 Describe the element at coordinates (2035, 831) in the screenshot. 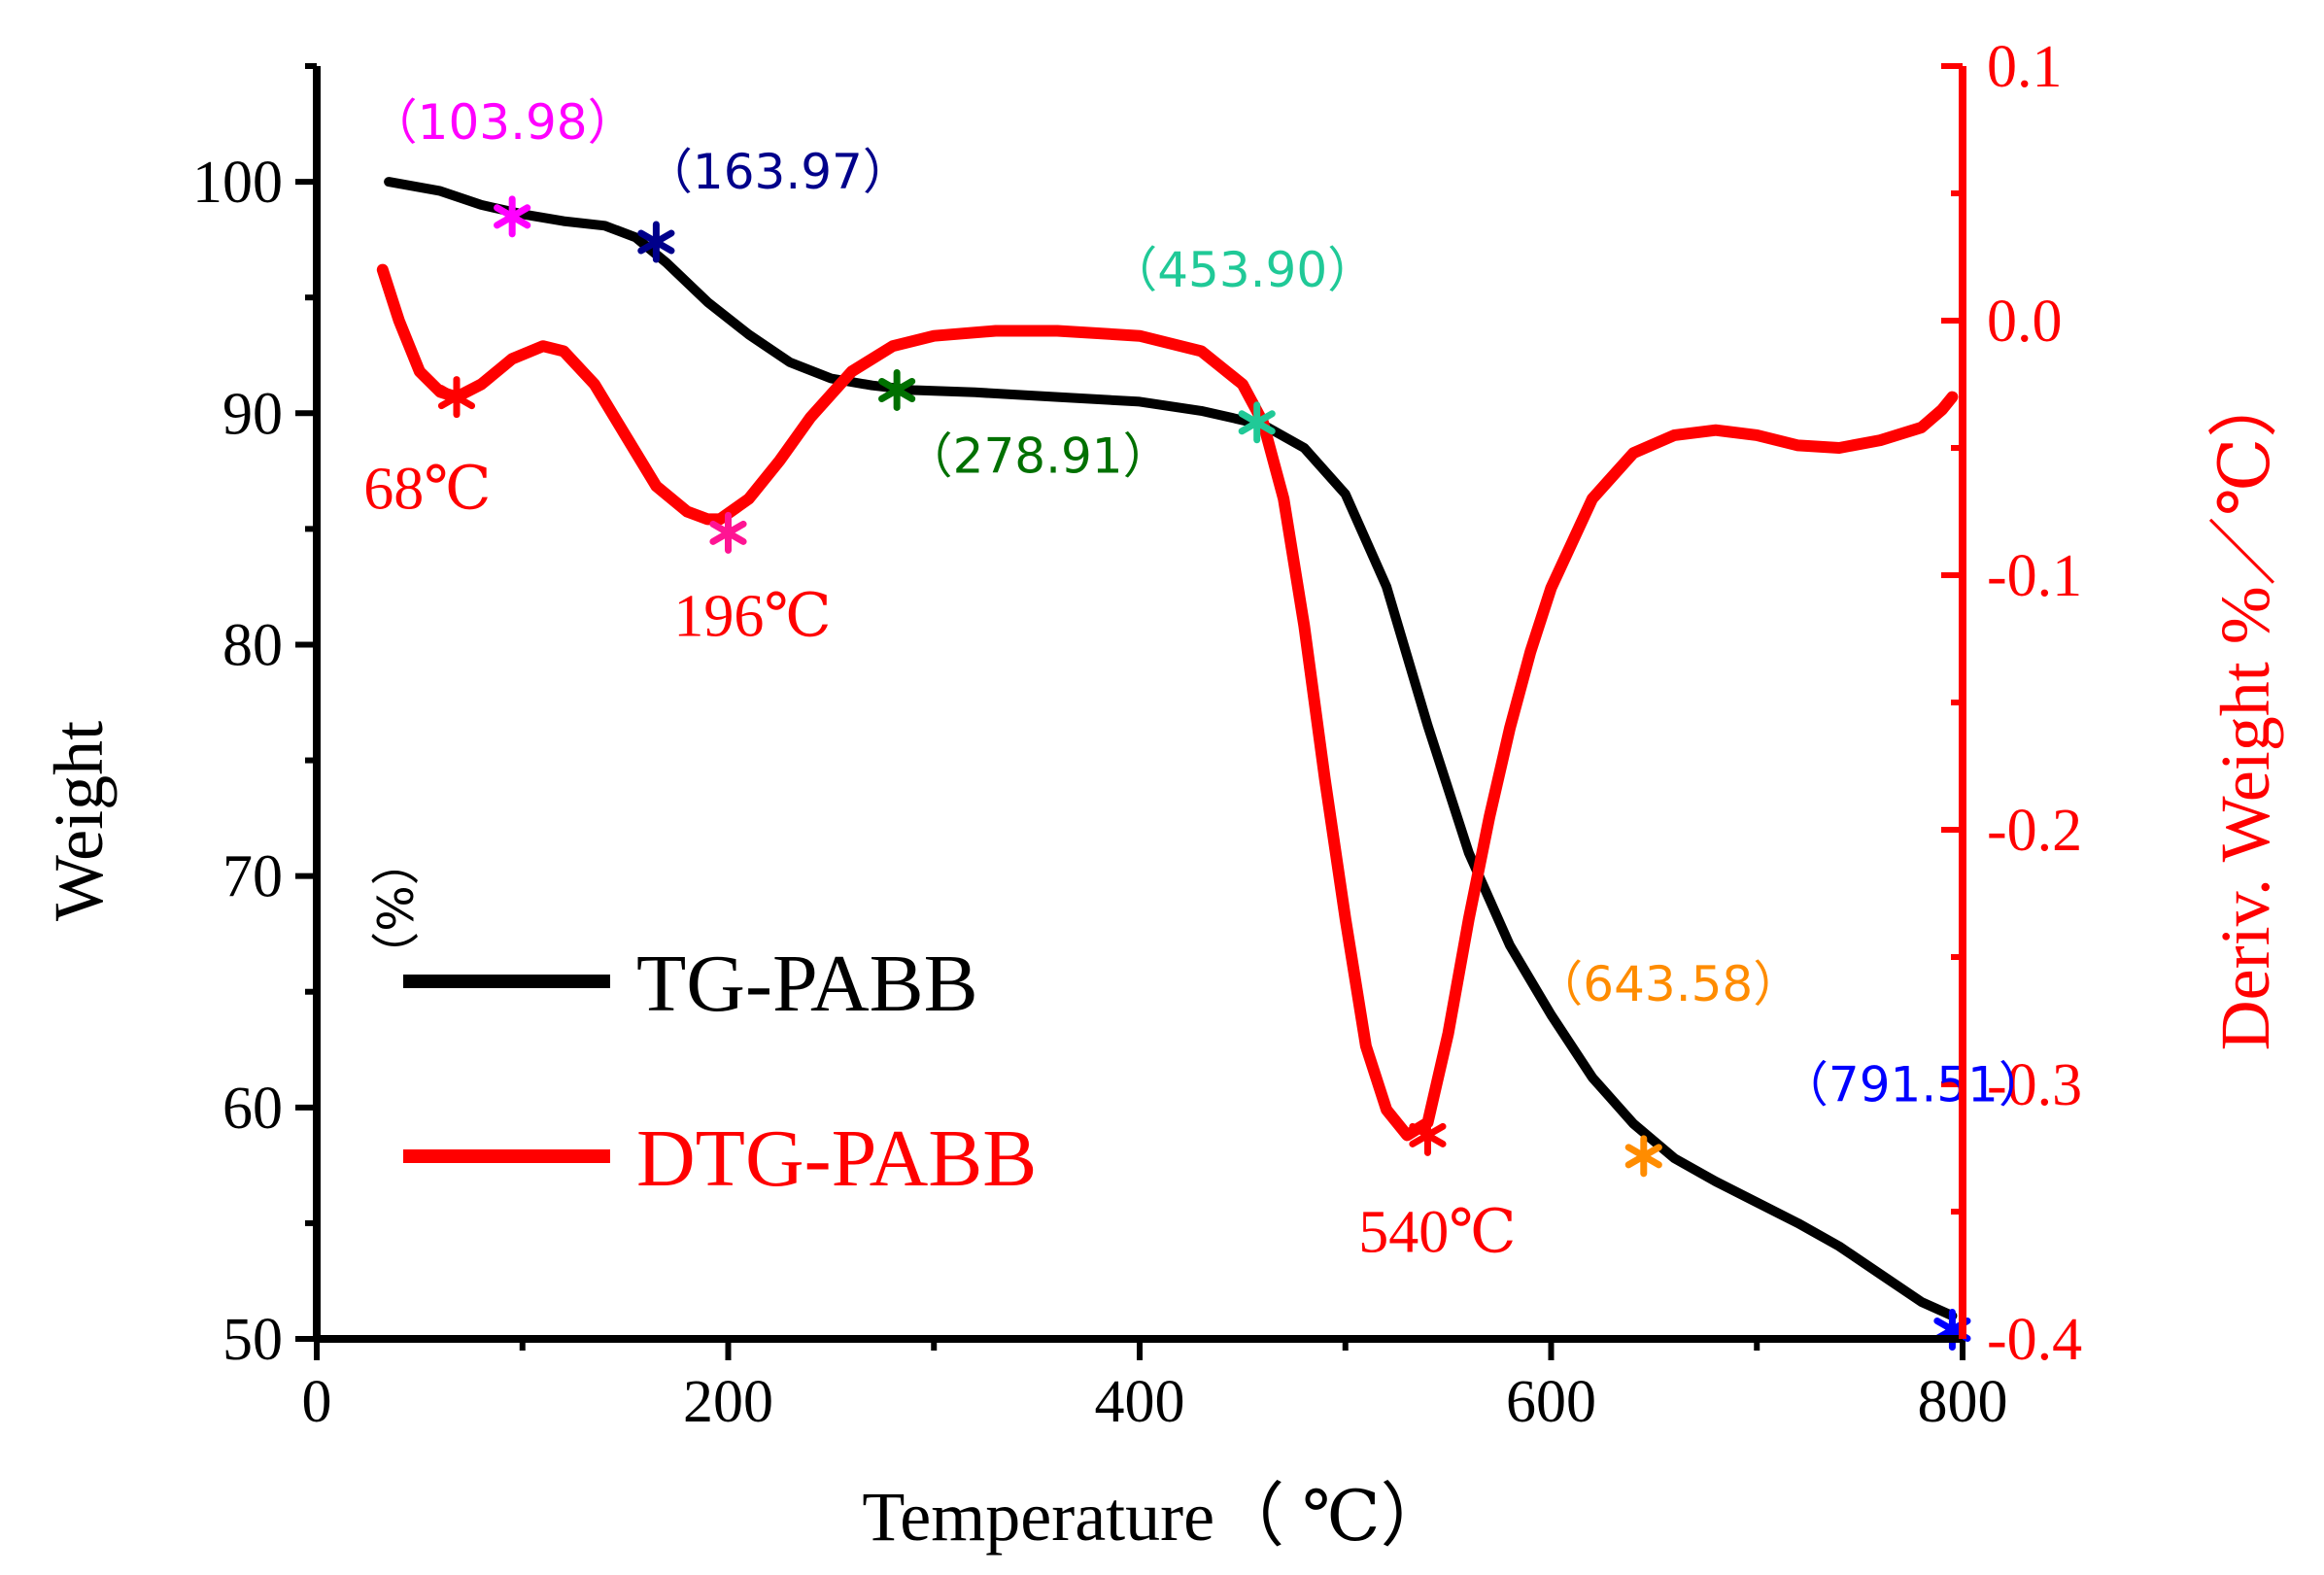

I see `y2-tick-label: -0.2` at that location.